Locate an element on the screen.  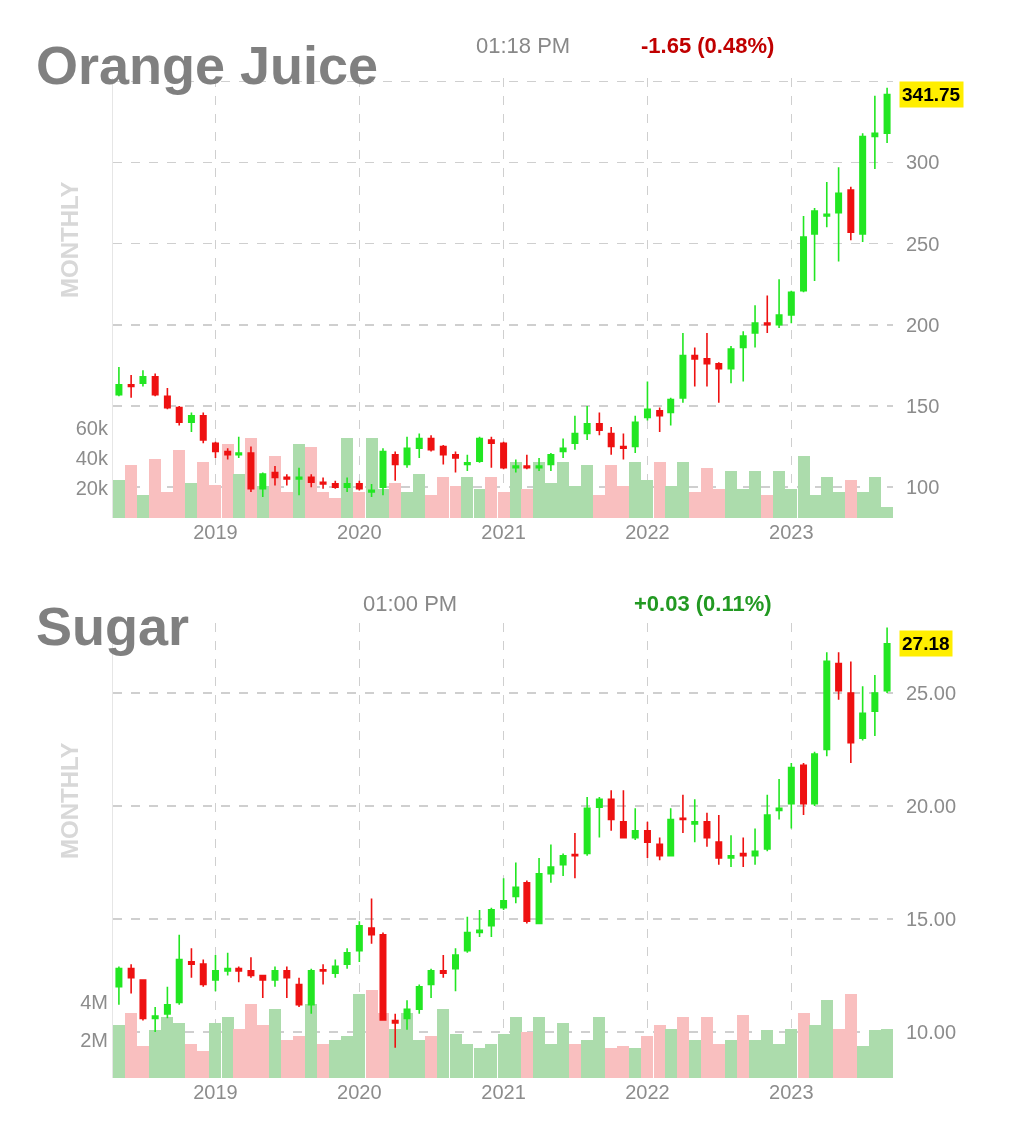
y-tick-label: 15.00 is located at coordinates (931, 918).